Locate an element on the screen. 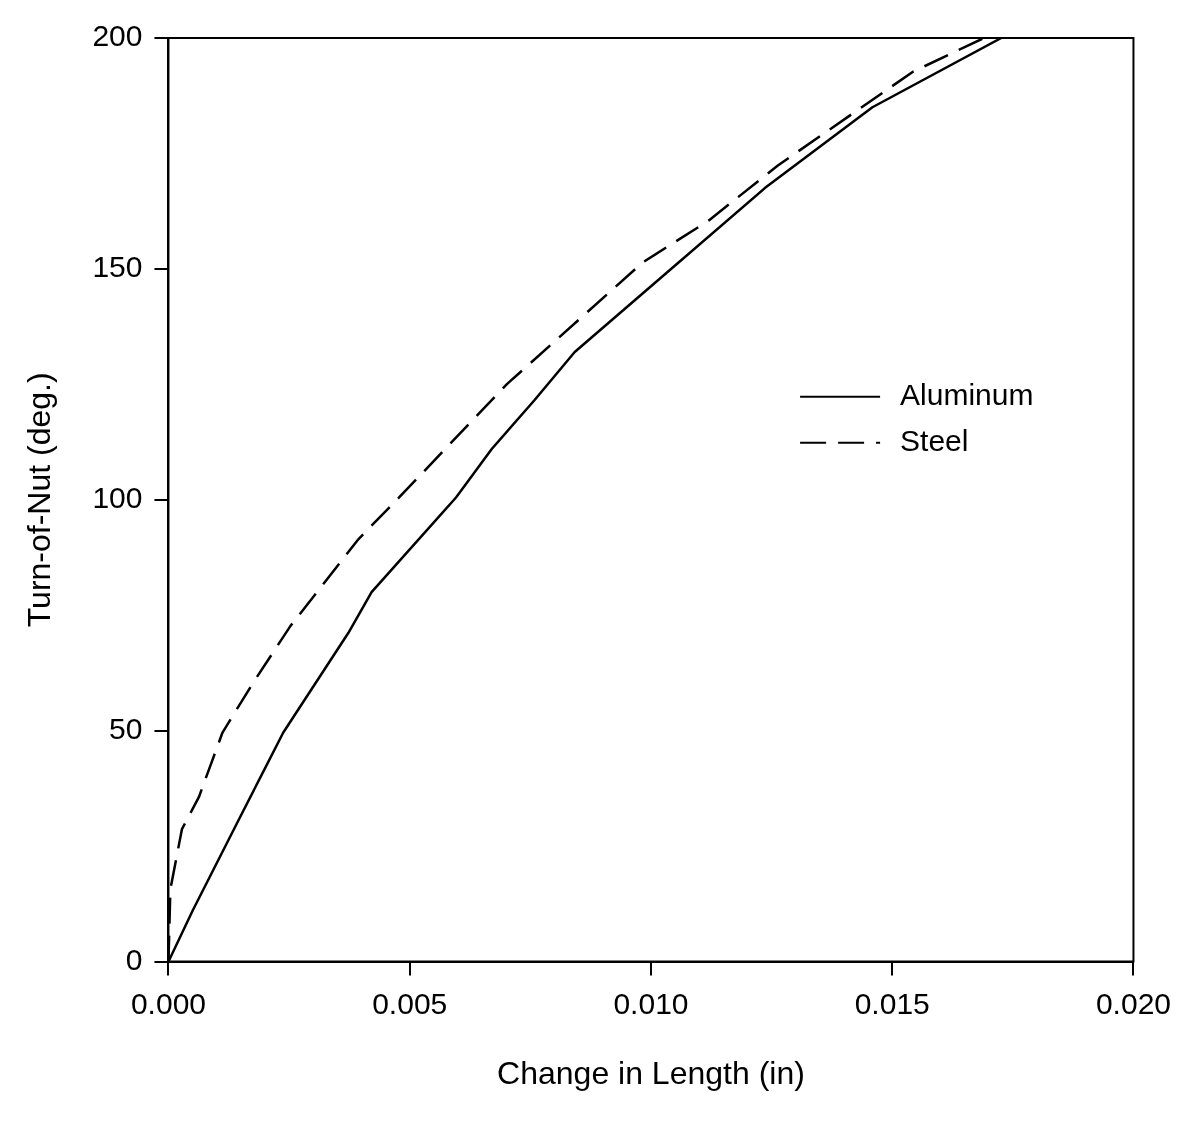 Image resolution: width=1191 pixels, height=1123 pixels. x-tick-label: 0.020 is located at coordinates (1133, 1003).